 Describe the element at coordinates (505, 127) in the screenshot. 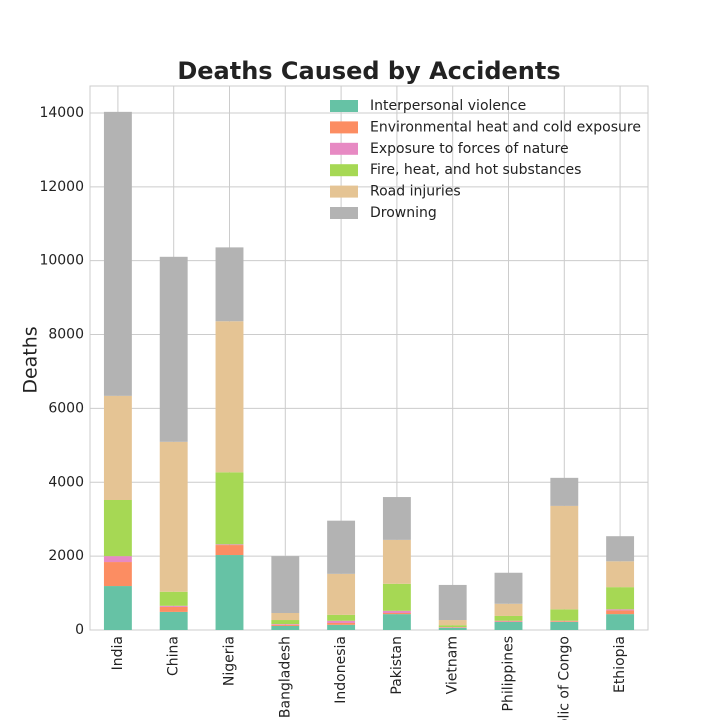

I see `legend-label: Environmental heat and cold exposure` at that location.